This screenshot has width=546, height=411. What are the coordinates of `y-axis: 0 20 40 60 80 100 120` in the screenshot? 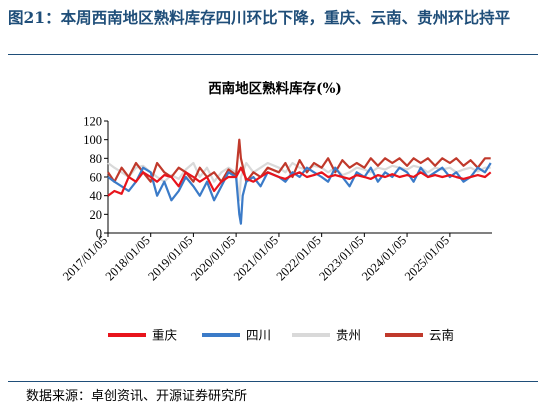 It's located at (96, 178).